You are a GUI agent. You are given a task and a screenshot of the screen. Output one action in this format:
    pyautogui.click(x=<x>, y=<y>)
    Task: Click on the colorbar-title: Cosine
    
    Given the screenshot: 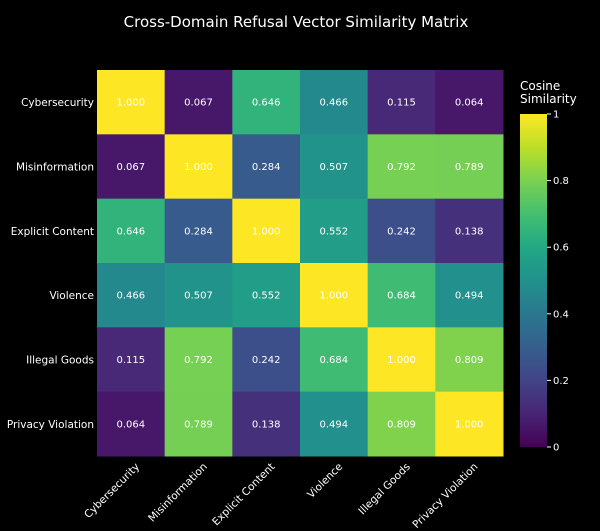 What is the action you would take?
    pyautogui.click(x=540, y=86)
    